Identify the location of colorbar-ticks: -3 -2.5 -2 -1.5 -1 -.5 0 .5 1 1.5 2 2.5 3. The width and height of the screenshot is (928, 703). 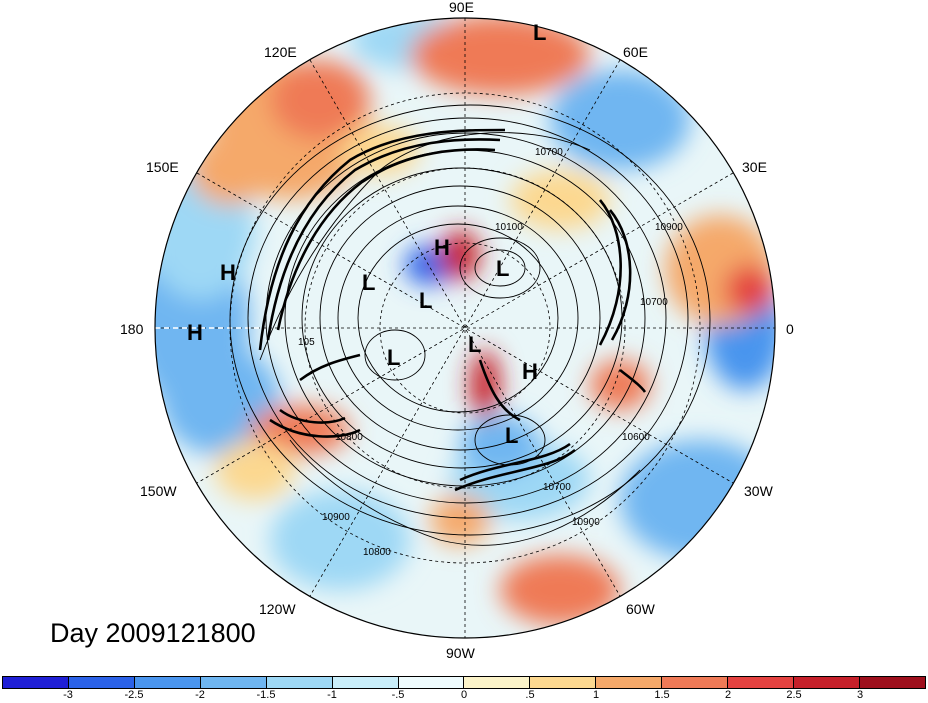
(464, 696).